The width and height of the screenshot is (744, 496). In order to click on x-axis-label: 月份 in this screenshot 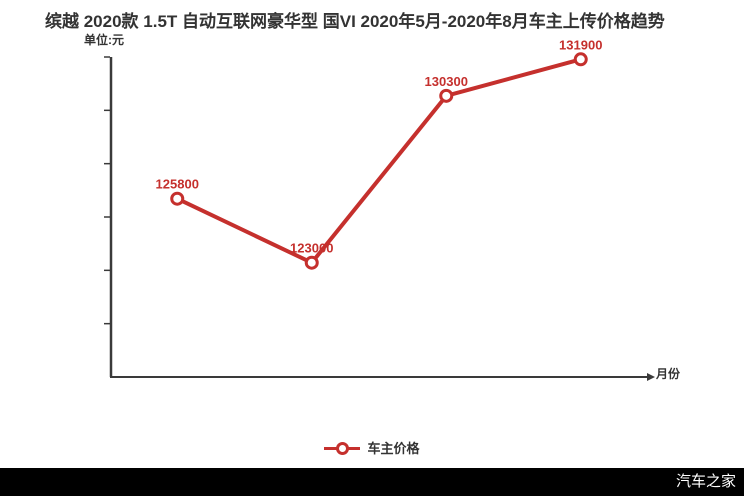, I will do `click(668, 374)`.